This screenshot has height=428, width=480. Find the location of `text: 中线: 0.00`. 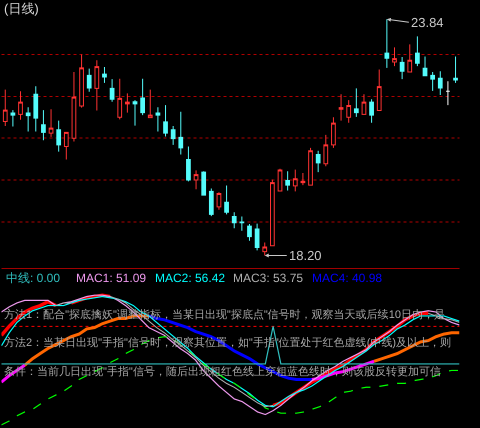

text: 中线: 0.00 is located at coordinates (33, 278).